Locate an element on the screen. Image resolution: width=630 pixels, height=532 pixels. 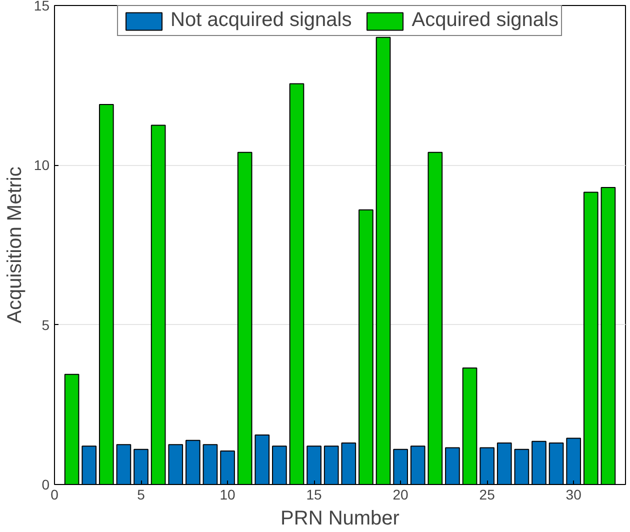
legend-label: Acquired signals is located at coordinates (485, 20).